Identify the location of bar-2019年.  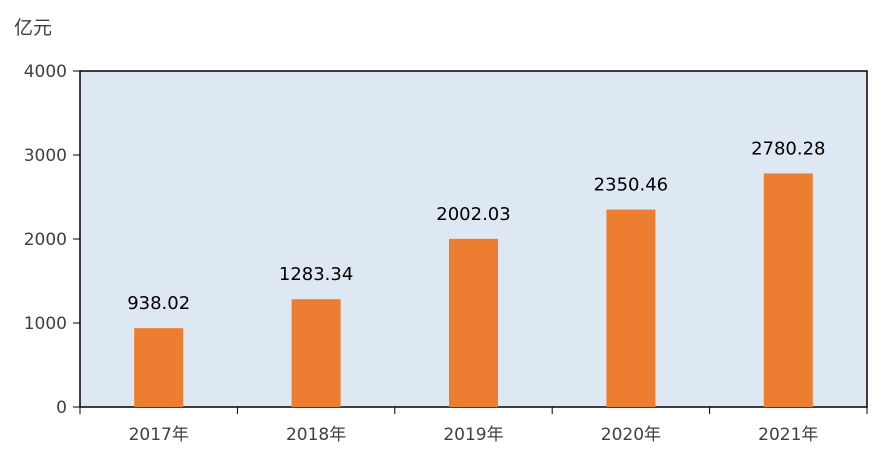
(473, 322).